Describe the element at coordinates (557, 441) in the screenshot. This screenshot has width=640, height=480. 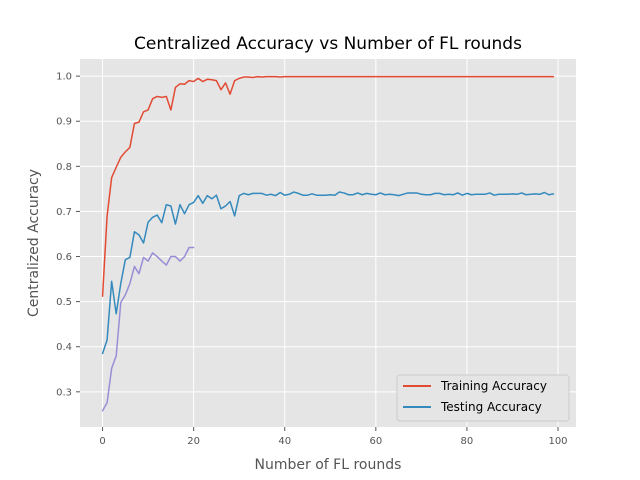
I see `x-tick-label: 100` at that location.